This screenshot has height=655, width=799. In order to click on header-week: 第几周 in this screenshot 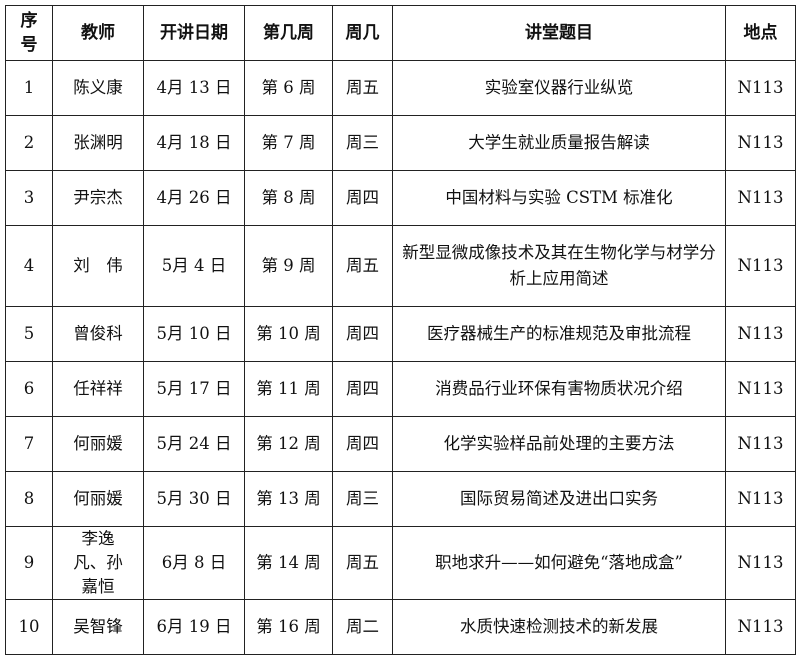, I will do `click(288, 33)`.